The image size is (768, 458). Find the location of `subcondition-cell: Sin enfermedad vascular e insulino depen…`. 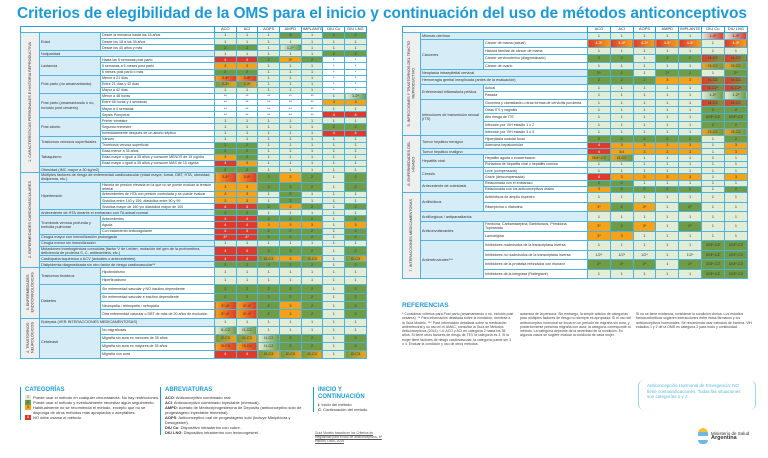

subcondition-cell: Sin enfermedad vascular e insulino depen… is located at coordinates (157, 297).